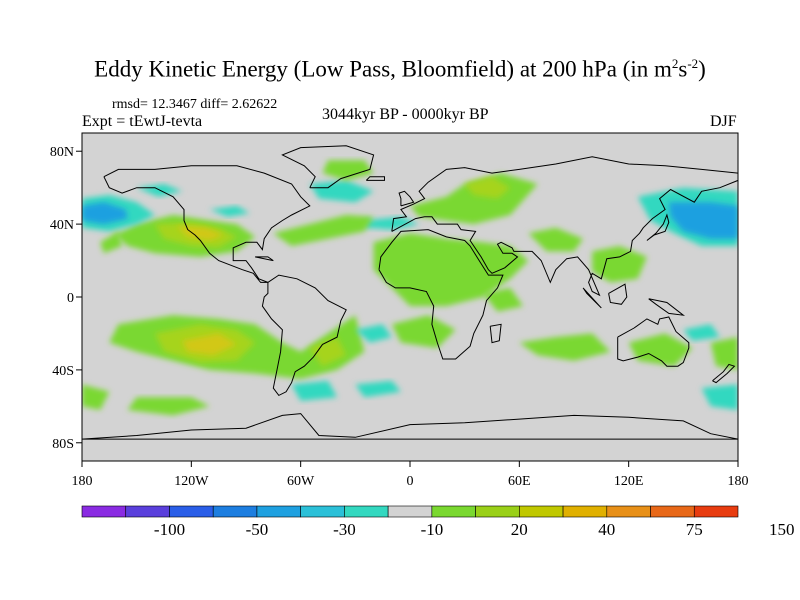 Image resolution: width=800 pixels, height=600 pixels. What do you see at coordinates (432, 529) in the screenshot?
I see `colorbar-label: -10` at bounding box center [432, 529].